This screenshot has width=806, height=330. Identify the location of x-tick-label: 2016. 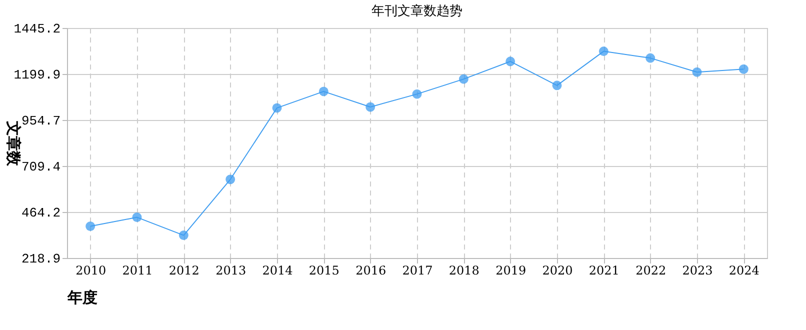
(371, 271).